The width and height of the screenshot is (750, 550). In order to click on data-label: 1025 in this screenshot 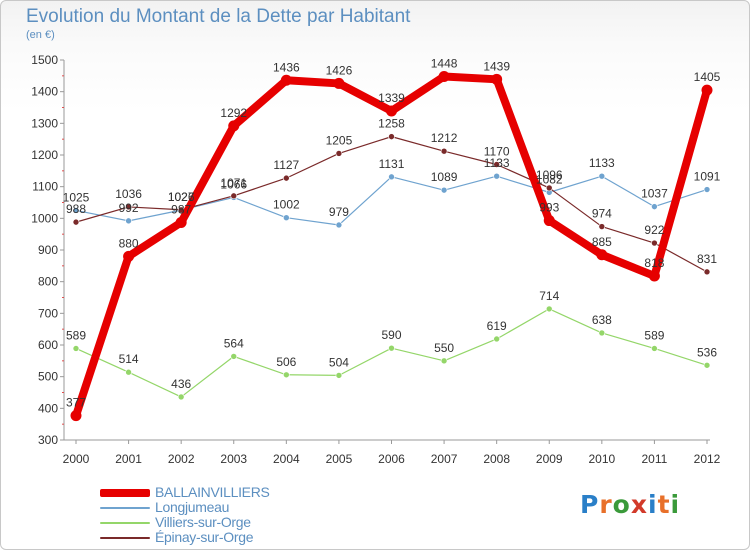, I will do `click(76, 197)`.